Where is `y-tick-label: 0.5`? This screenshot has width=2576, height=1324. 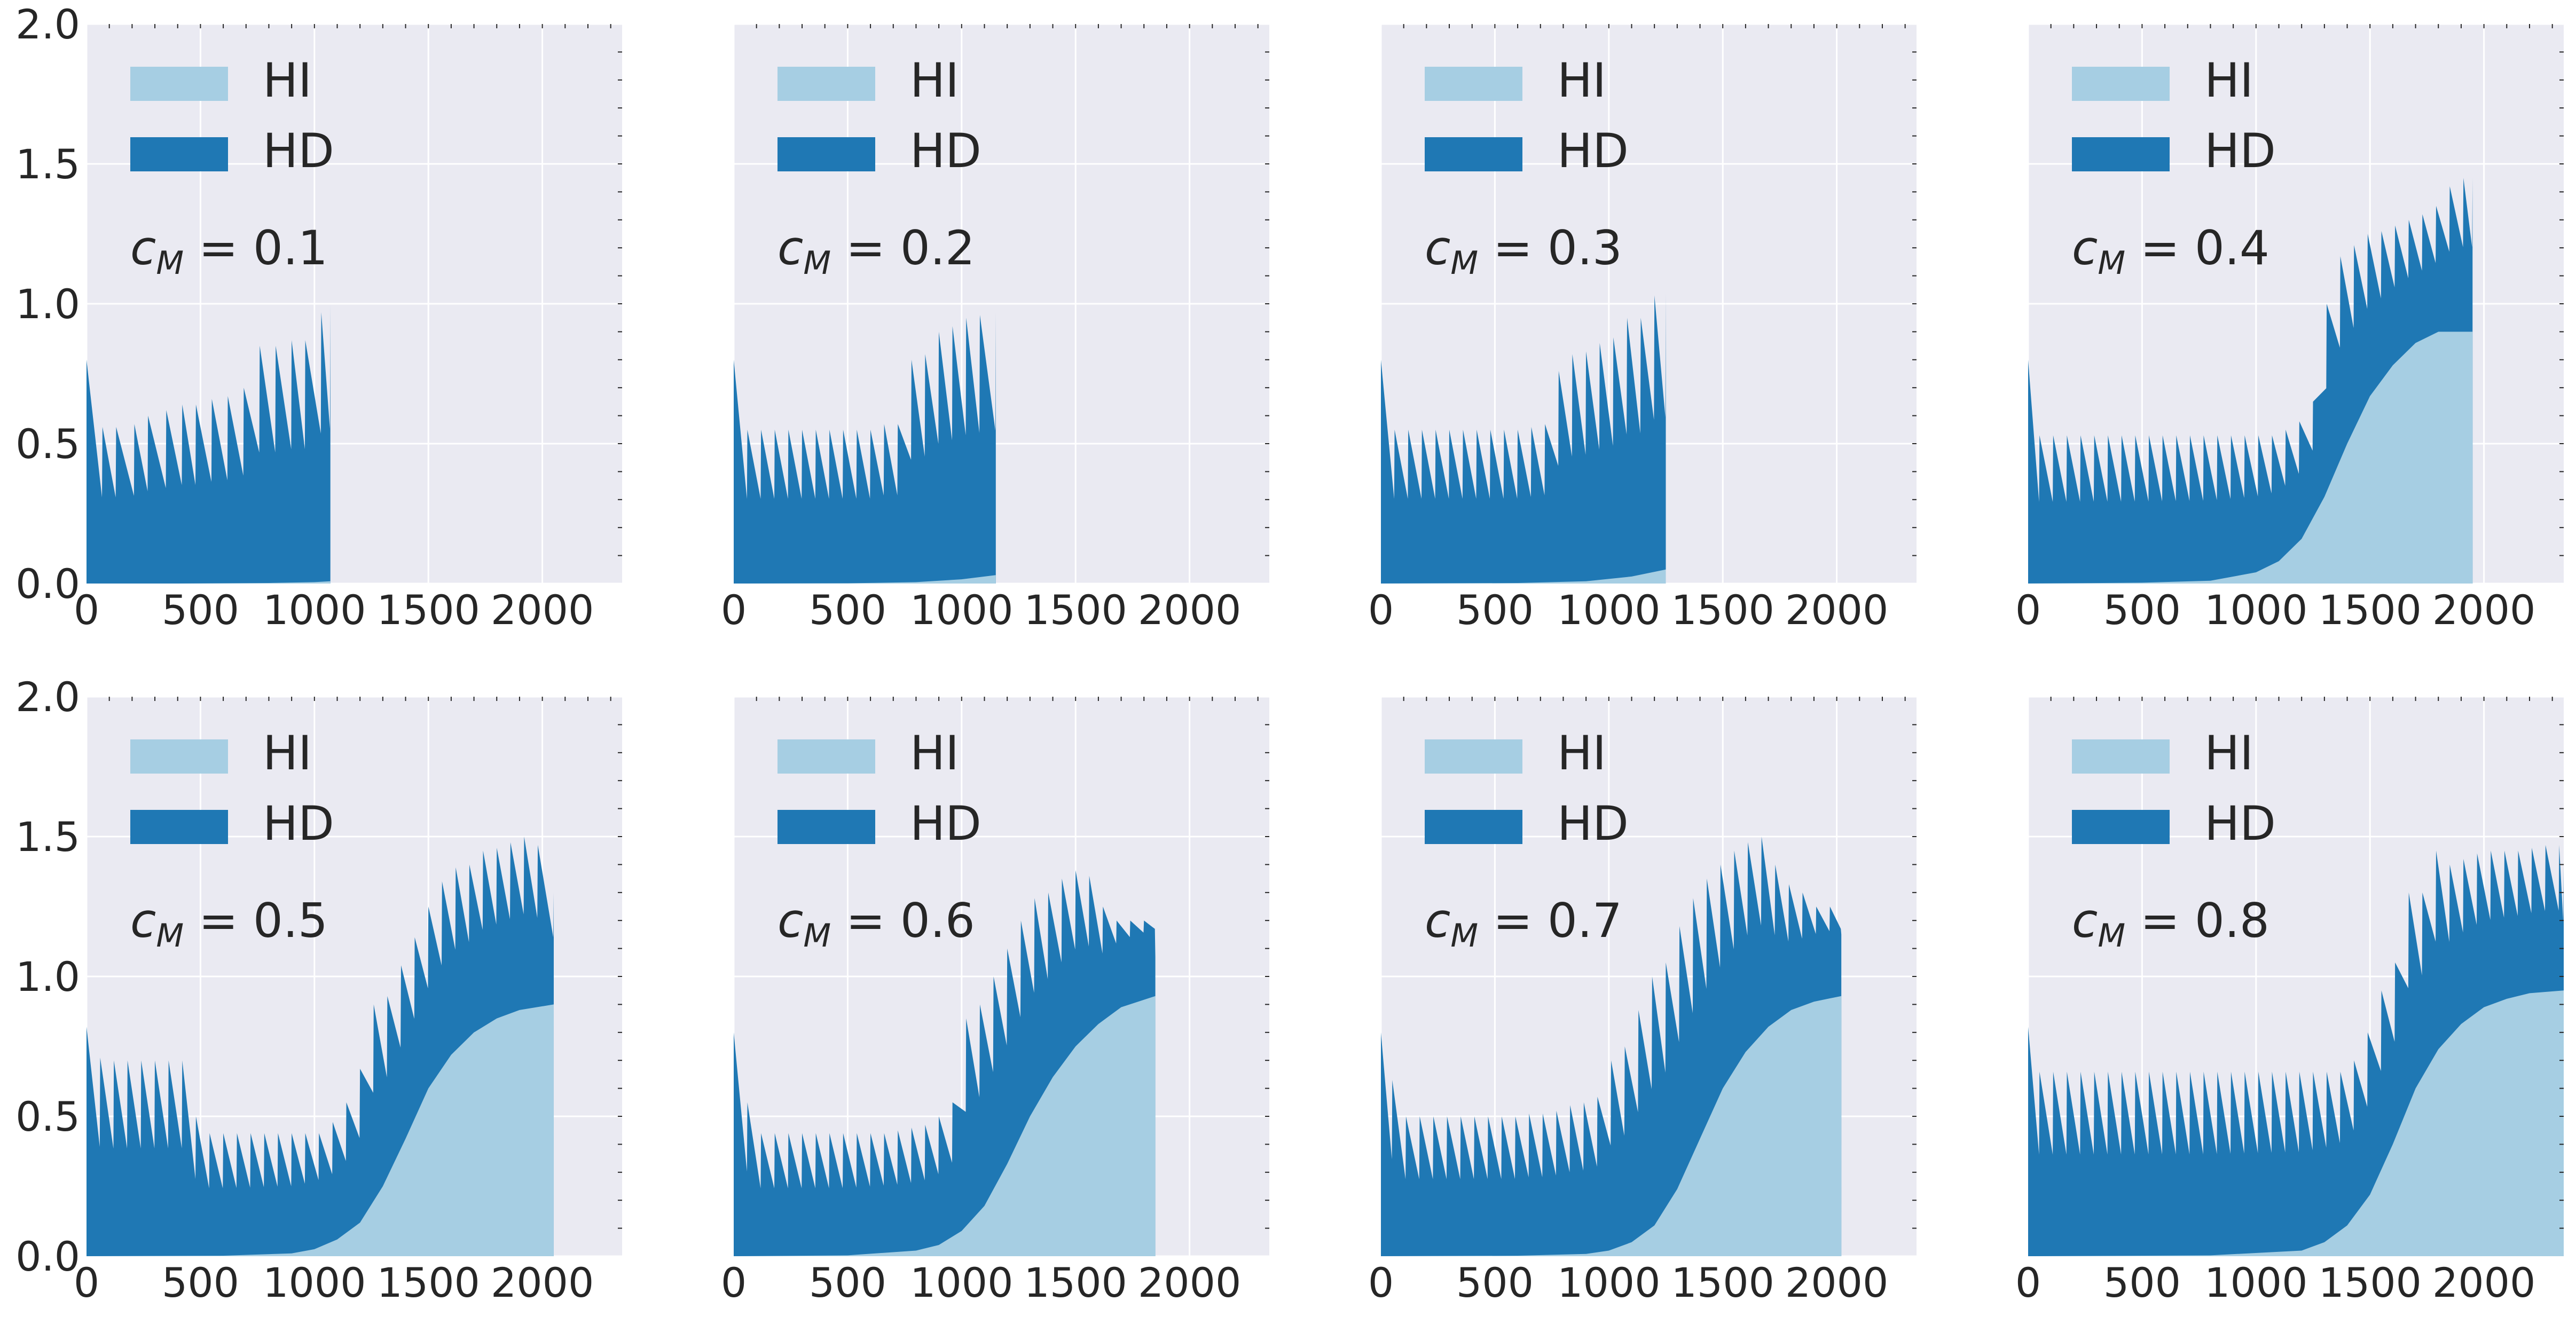 y-tick-label: 0.5 is located at coordinates (48, 444).